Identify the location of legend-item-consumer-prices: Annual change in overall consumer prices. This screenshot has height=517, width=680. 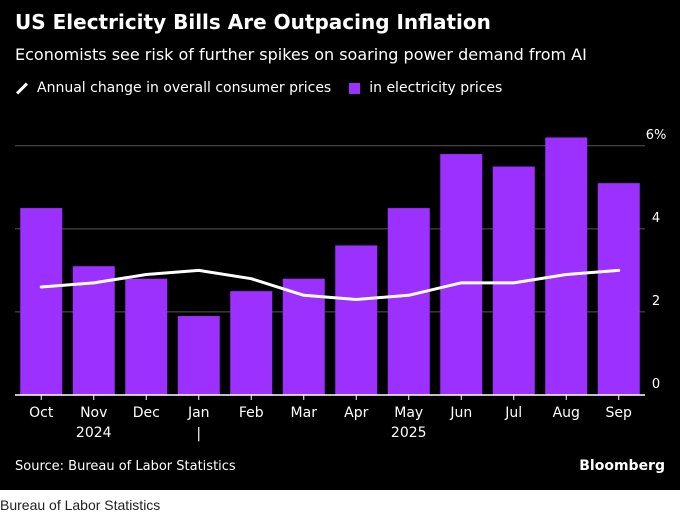
(173, 88).